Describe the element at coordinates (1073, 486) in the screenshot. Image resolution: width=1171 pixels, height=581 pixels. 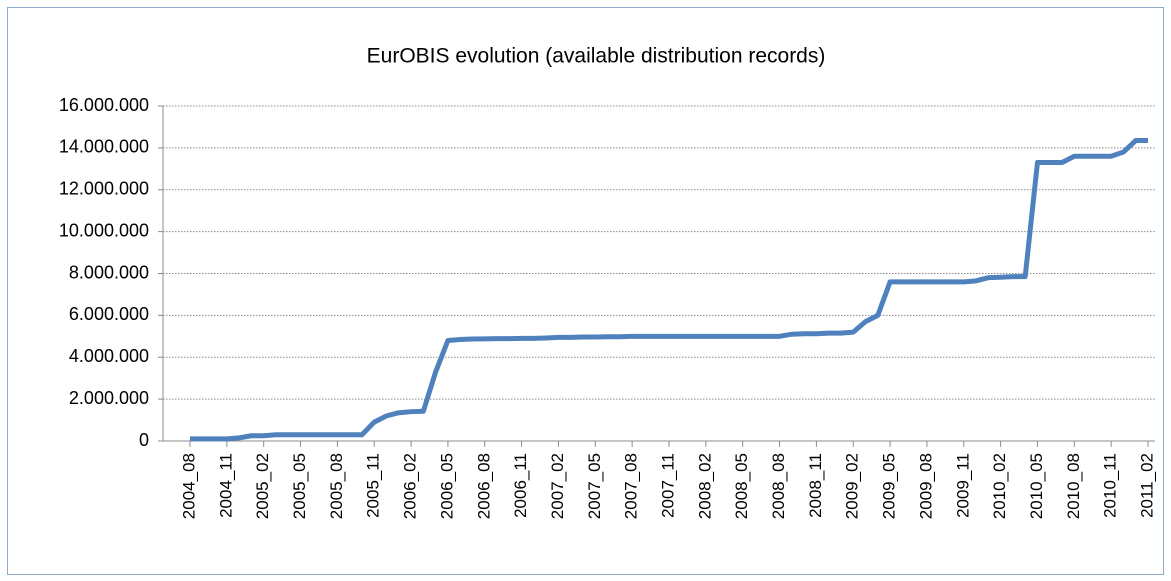
I see `x-tick-label: 2010_08` at that location.